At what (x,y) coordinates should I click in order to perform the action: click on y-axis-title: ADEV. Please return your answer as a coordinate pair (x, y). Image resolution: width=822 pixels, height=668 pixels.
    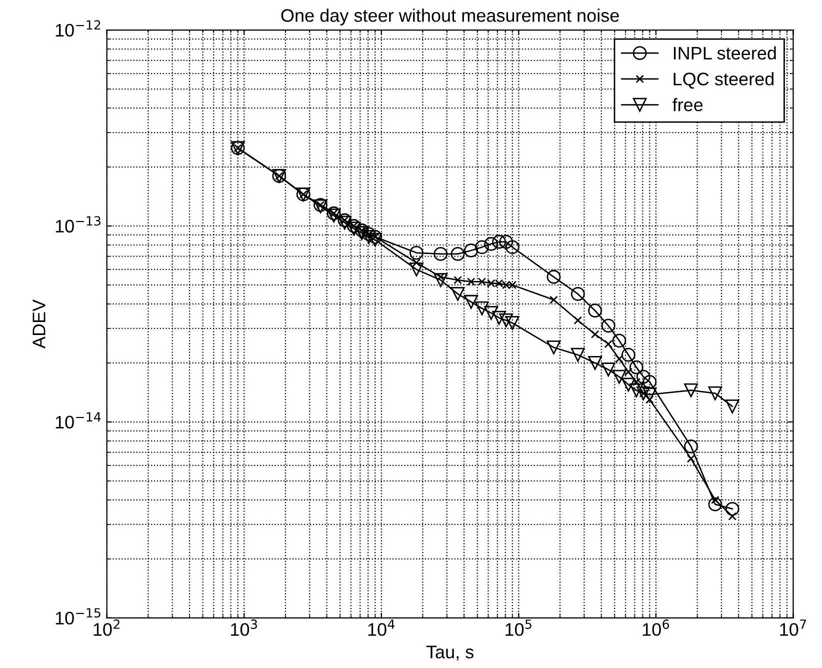
    Looking at the image, I should click on (39, 324).